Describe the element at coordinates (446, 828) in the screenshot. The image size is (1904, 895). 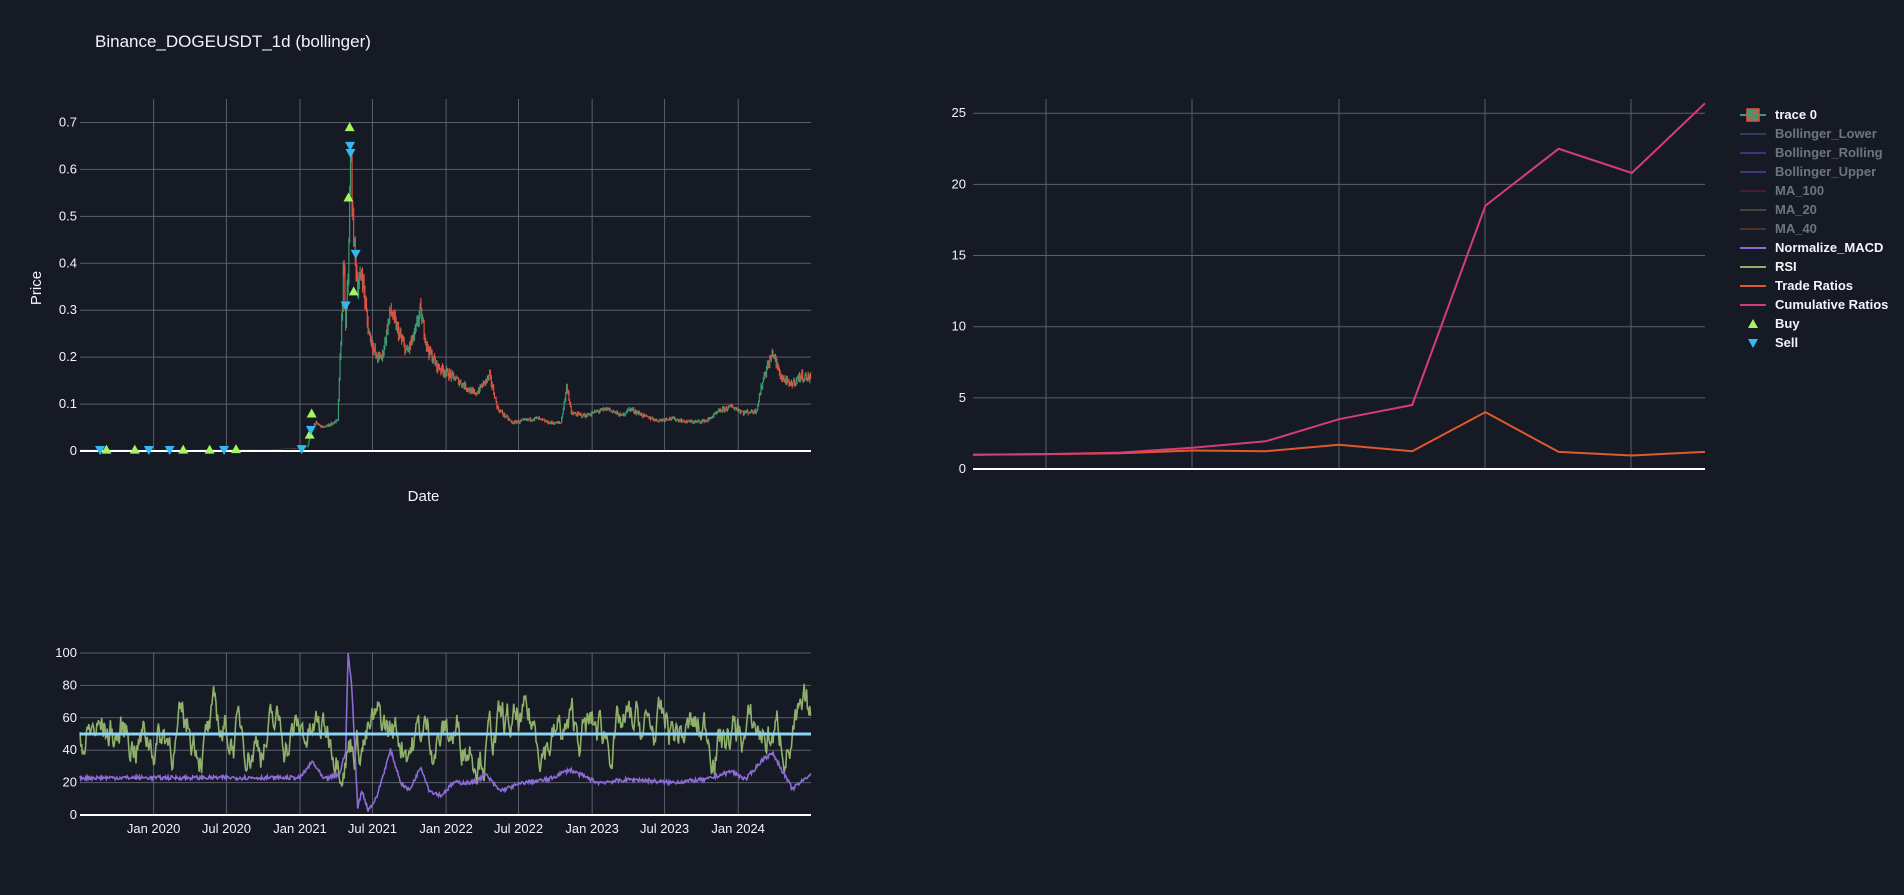
I see `indicators-x-tick-label: Jan 2022` at that location.